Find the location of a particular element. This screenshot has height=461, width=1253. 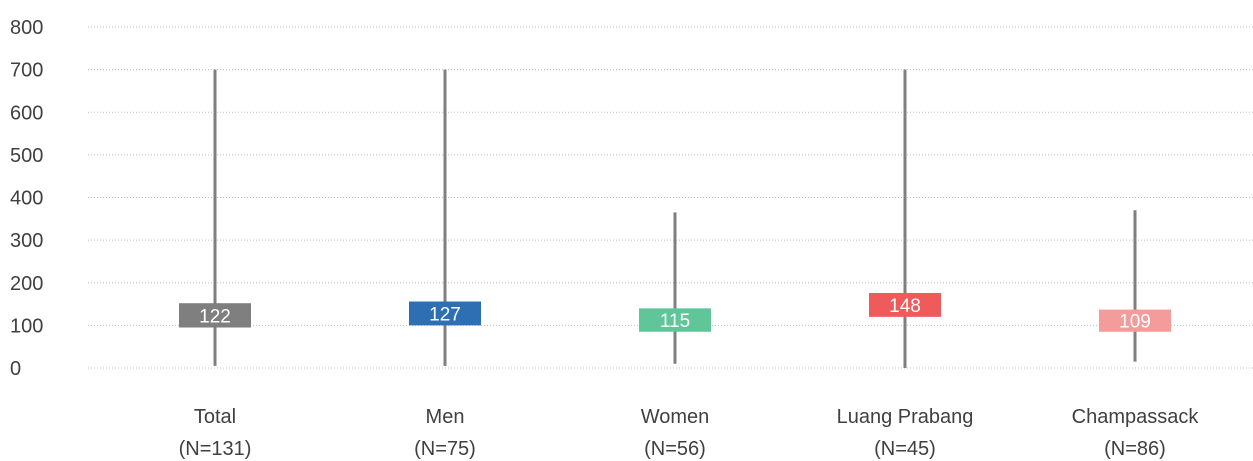

x-category-label: Total is located at coordinates (215, 417).